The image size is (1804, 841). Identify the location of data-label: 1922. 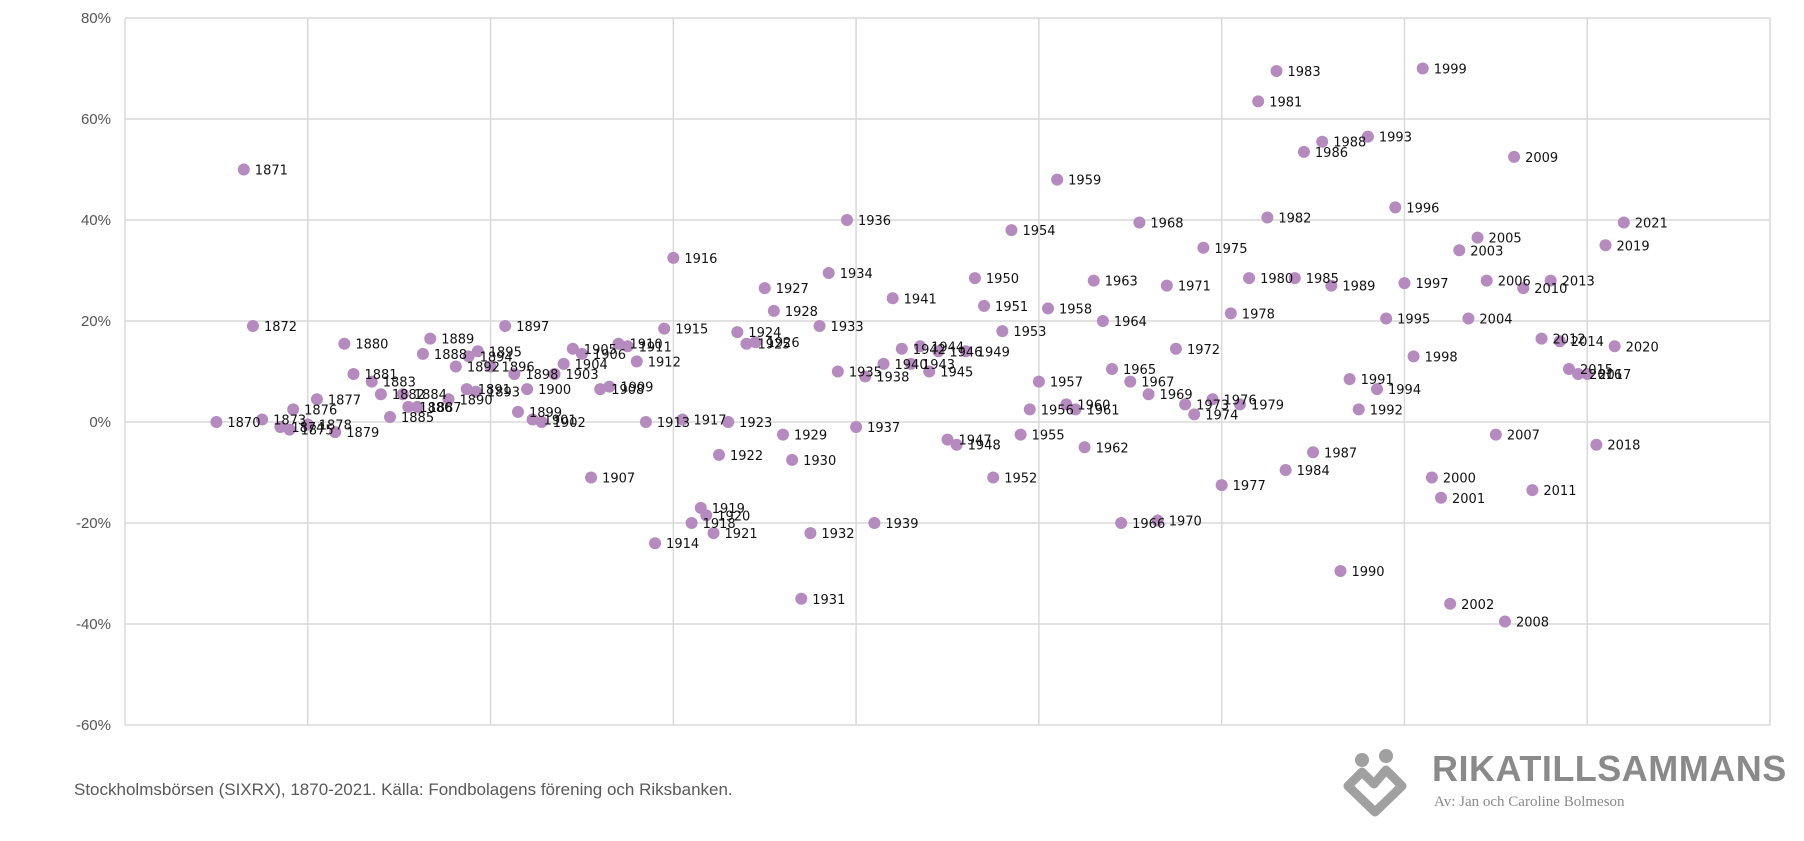
(746, 456).